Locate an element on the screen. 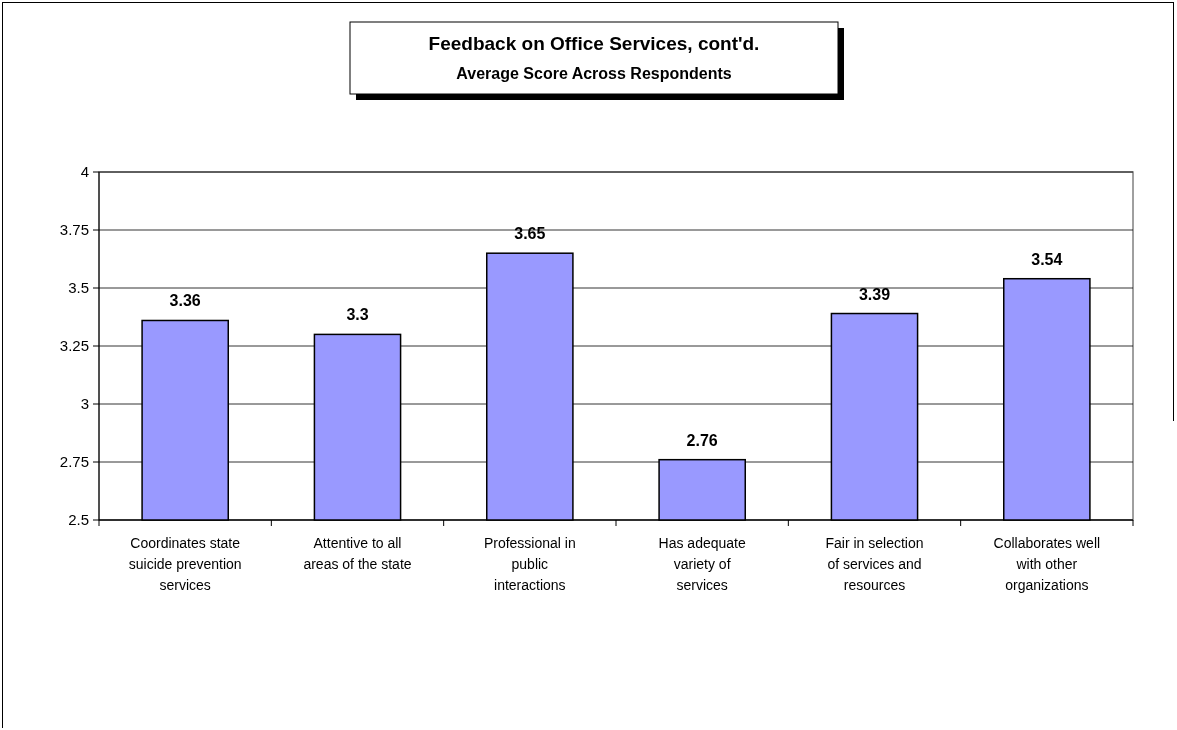 The height and width of the screenshot is (730, 1177). y-tick-label: 2.75 is located at coordinates (74, 461).